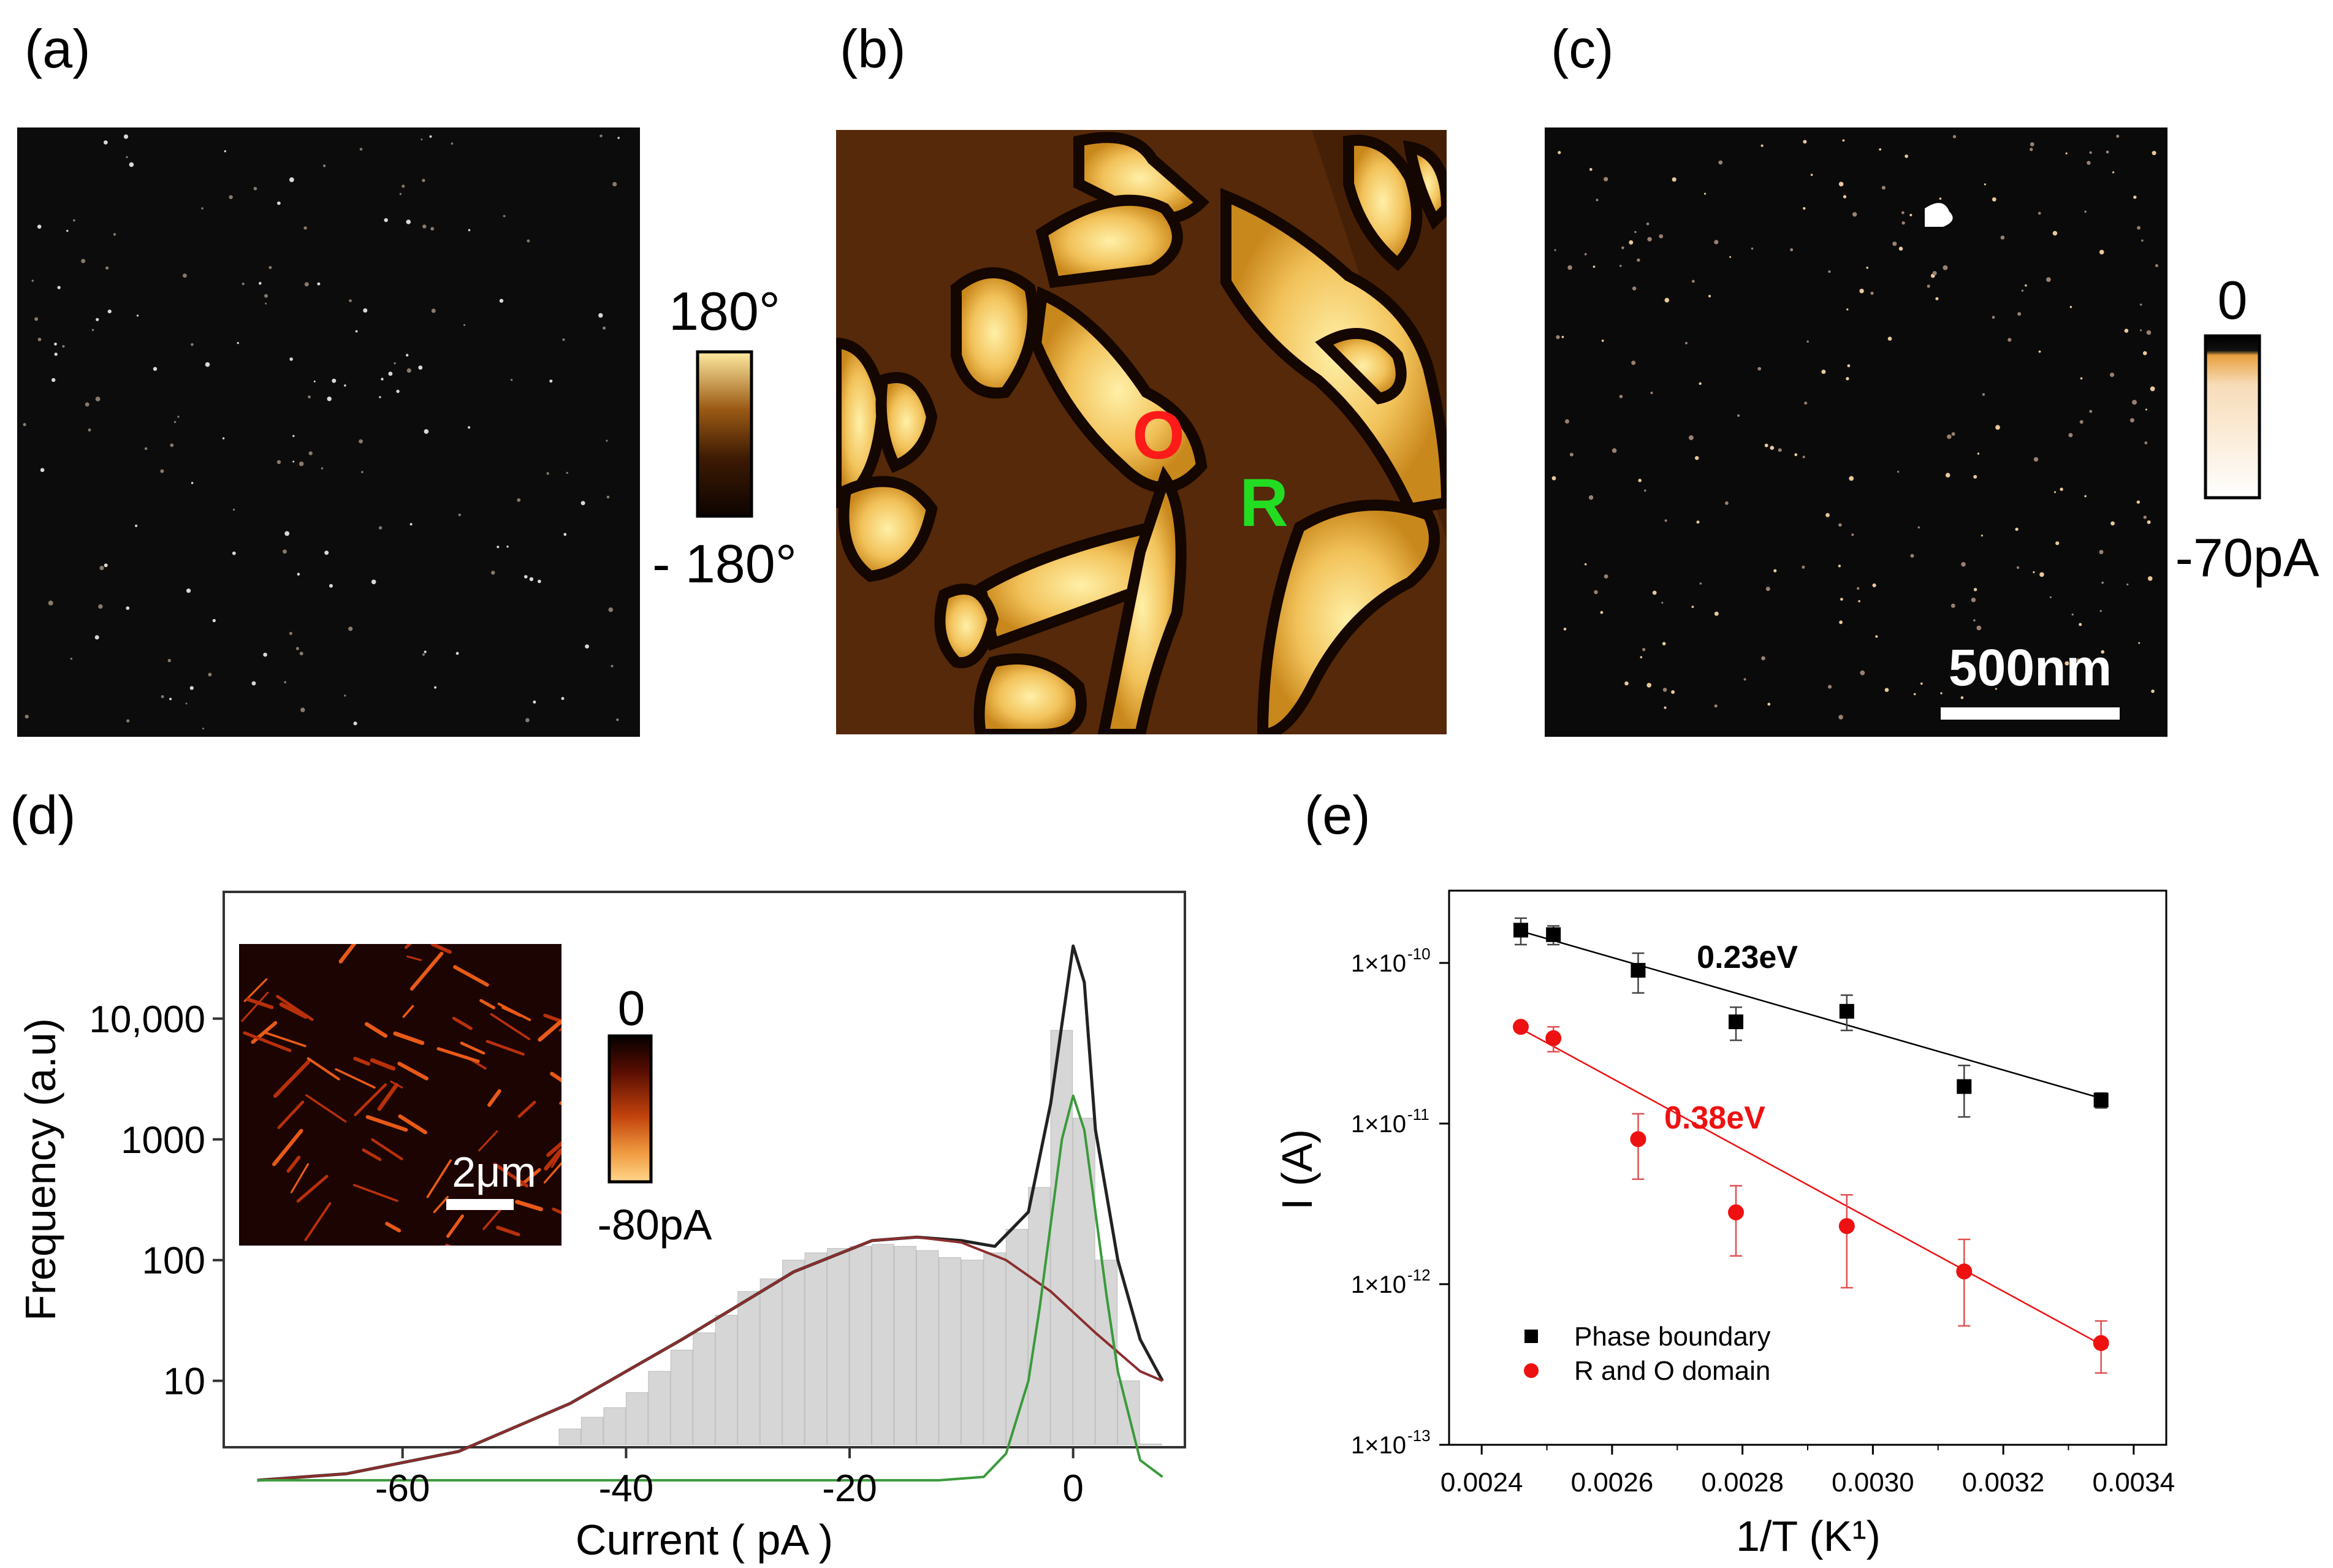  Describe the element at coordinates (710, 1359) in the screenshot. I see `fit-curve-broad-fit` at that location.